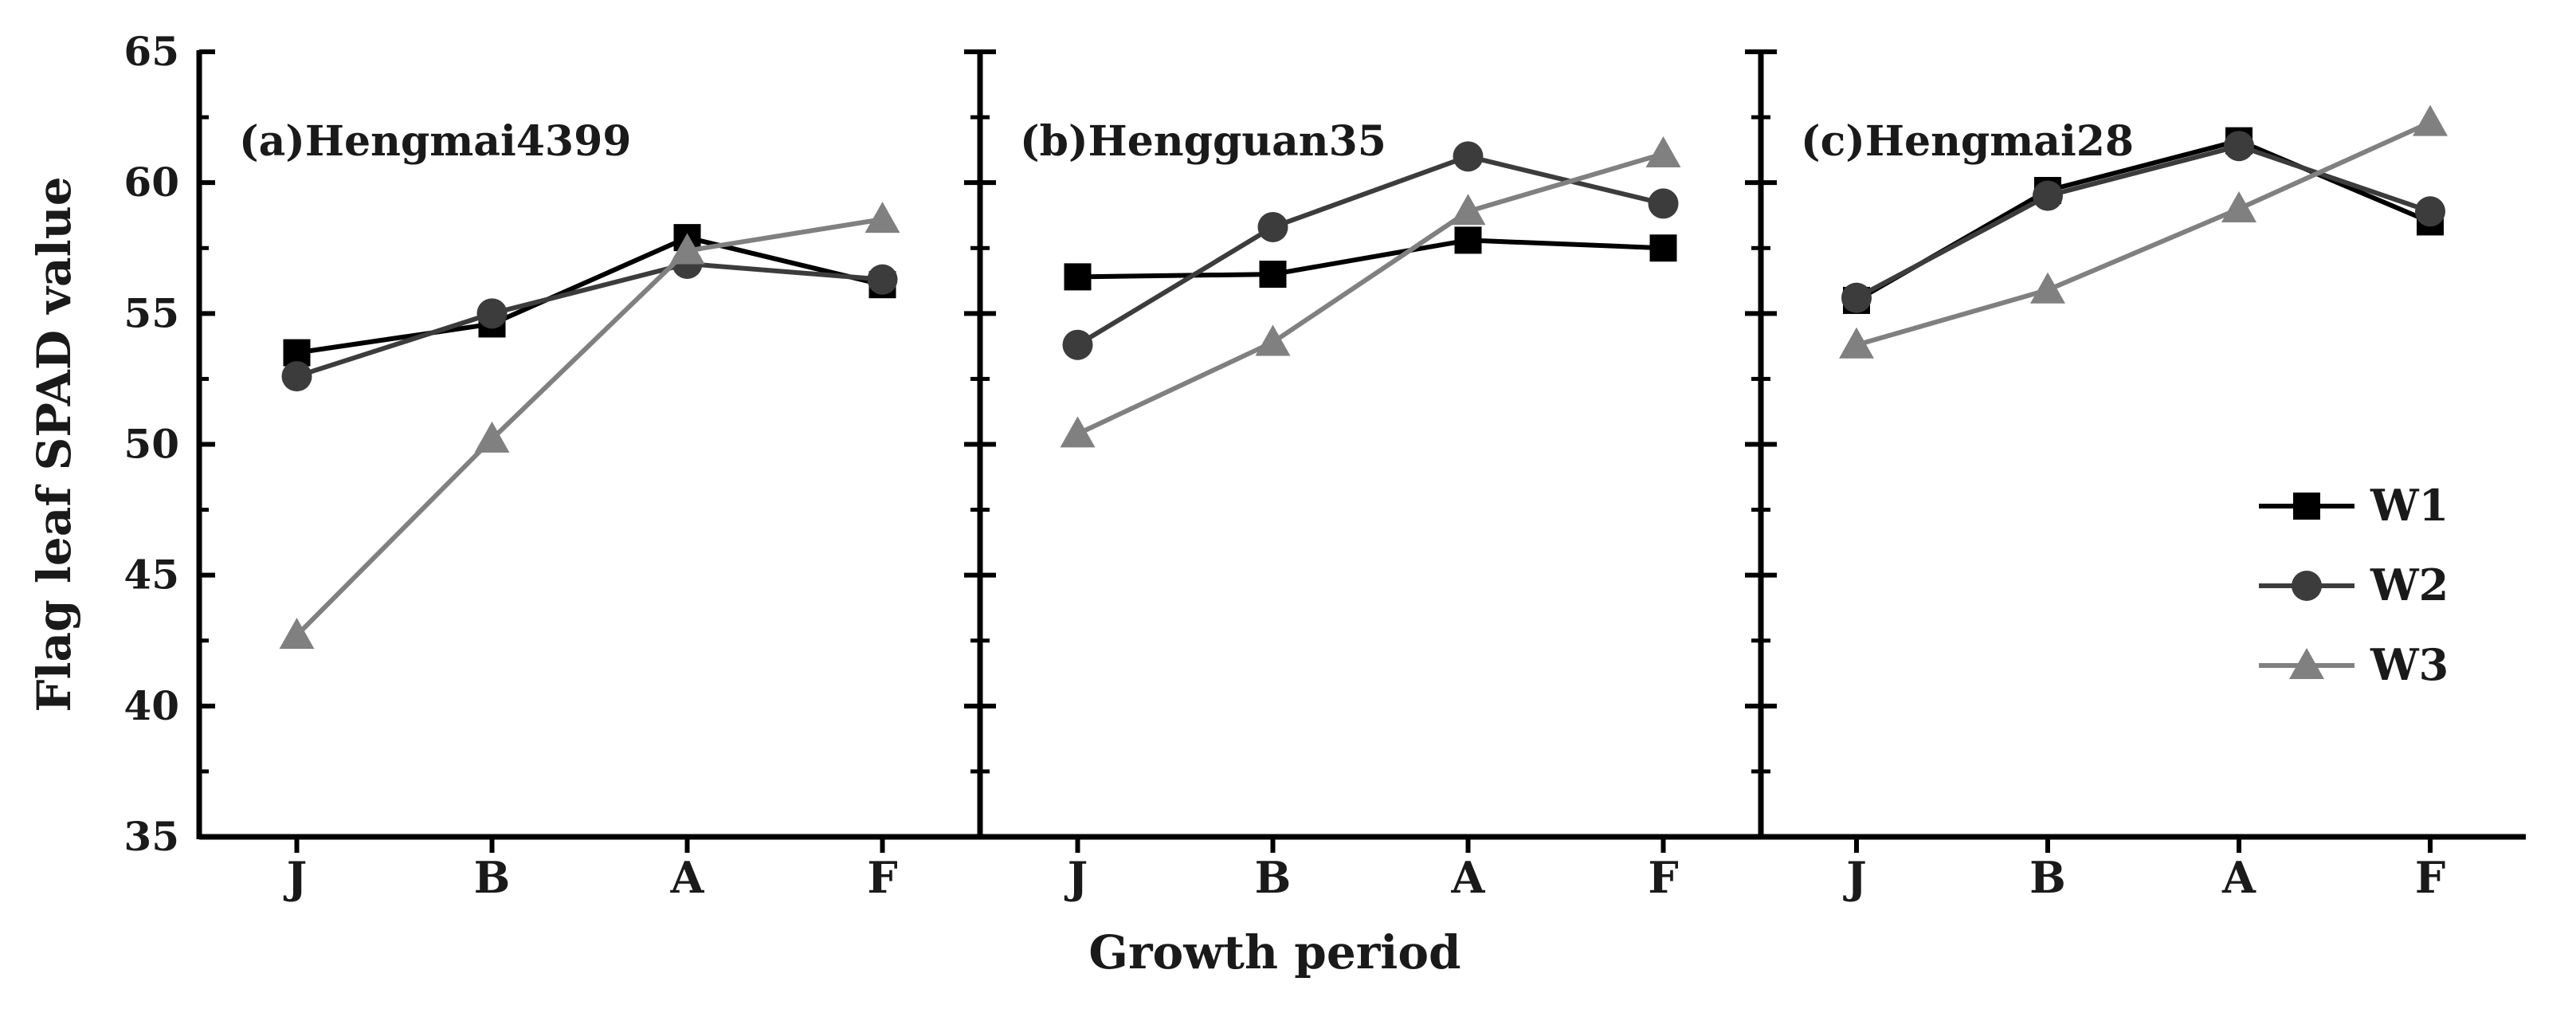 The image size is (2576, 1009). I want to click on panel-title: (b)Hengguan35, so click(1203, 141).